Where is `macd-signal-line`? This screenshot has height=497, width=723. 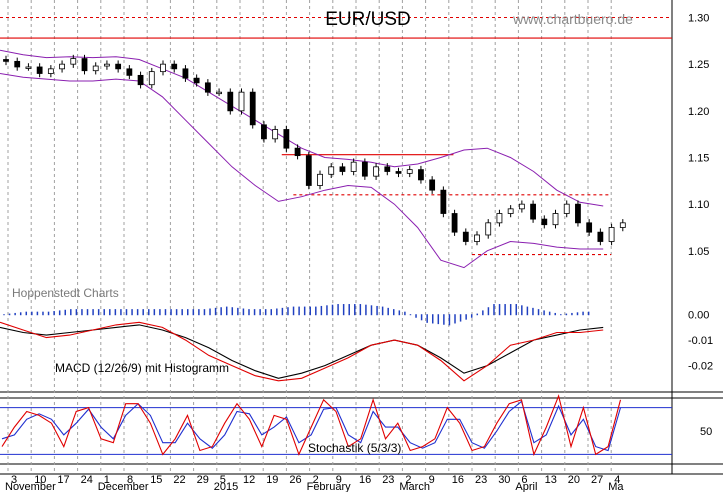 macd-signal-line is located at coordinates (302, 351).